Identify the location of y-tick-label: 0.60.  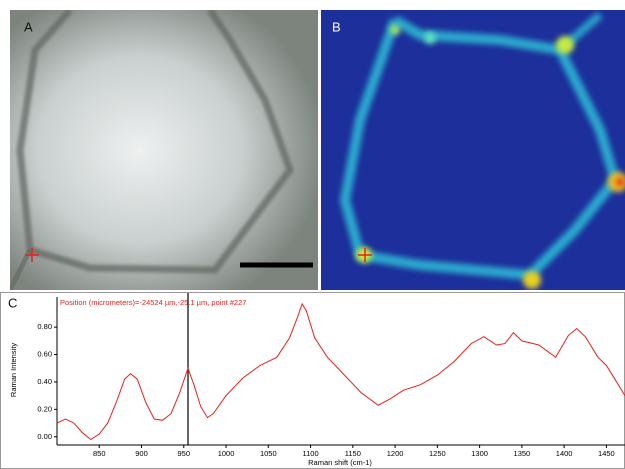
(44, 354).